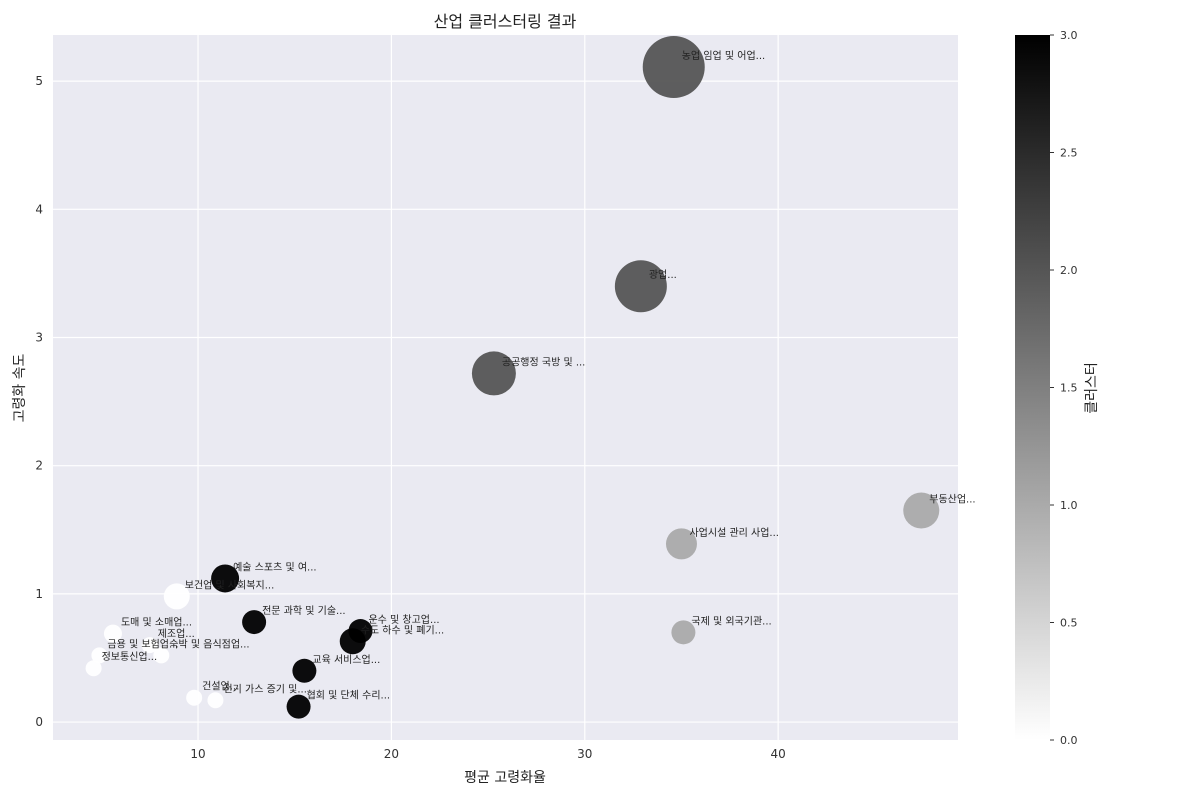 The height and width of the screenshot is (800, 1200). I want to click on colorbar-tick-label: 1.5, so click(1069, 388).